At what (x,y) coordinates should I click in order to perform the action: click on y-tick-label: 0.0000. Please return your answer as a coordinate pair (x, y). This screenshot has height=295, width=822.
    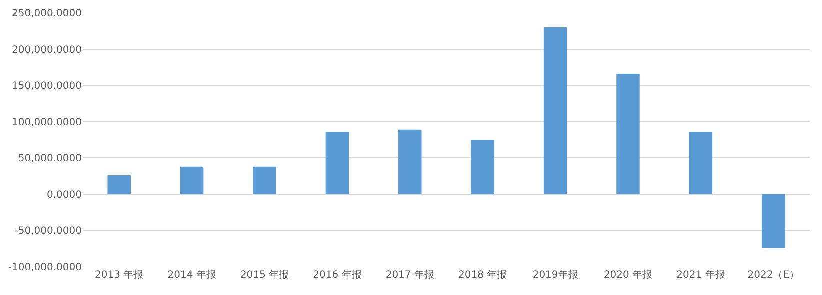
    Looking at the image, I should click on (64, 195).